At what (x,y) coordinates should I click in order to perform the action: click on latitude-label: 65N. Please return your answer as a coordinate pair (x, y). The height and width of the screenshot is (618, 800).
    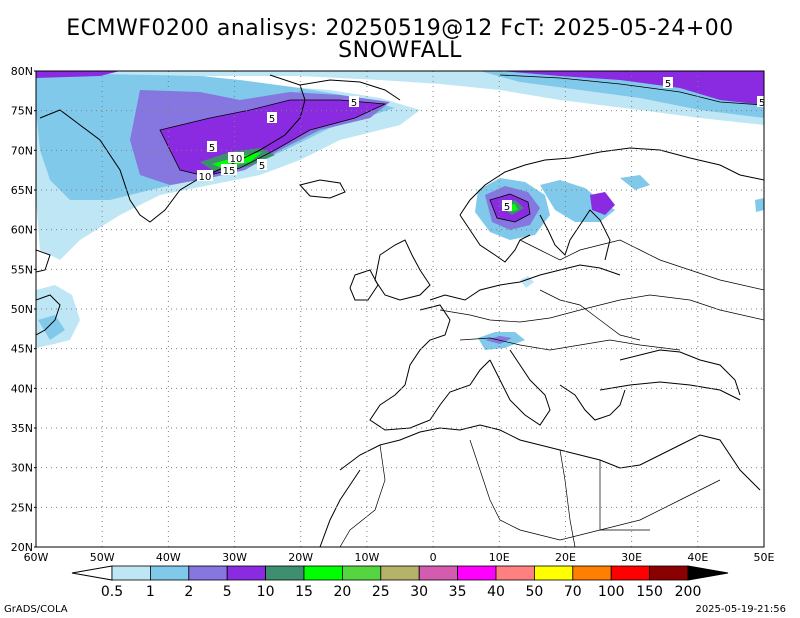
    Looking at the image, I should click on (22, 190).